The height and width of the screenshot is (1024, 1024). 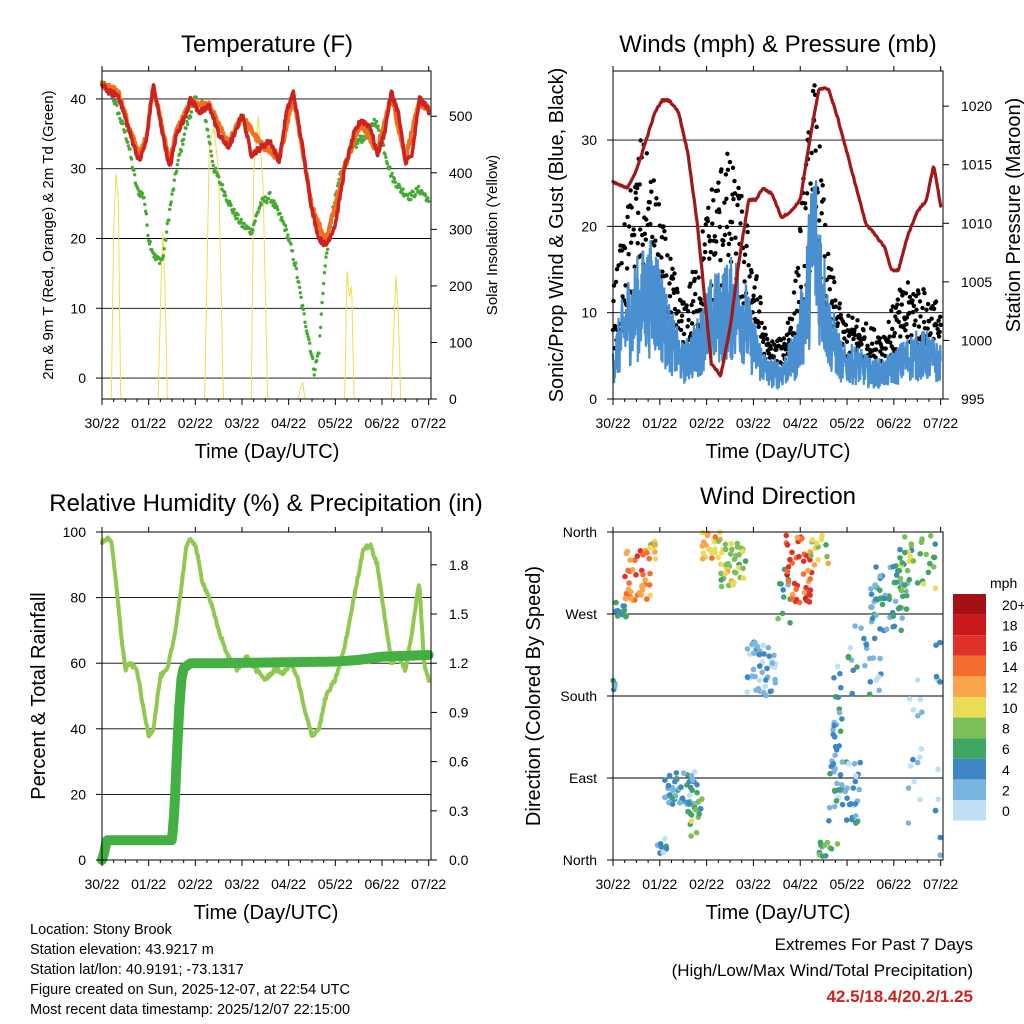 I want to click on temp-2m-line, so click(x=265, y=165).